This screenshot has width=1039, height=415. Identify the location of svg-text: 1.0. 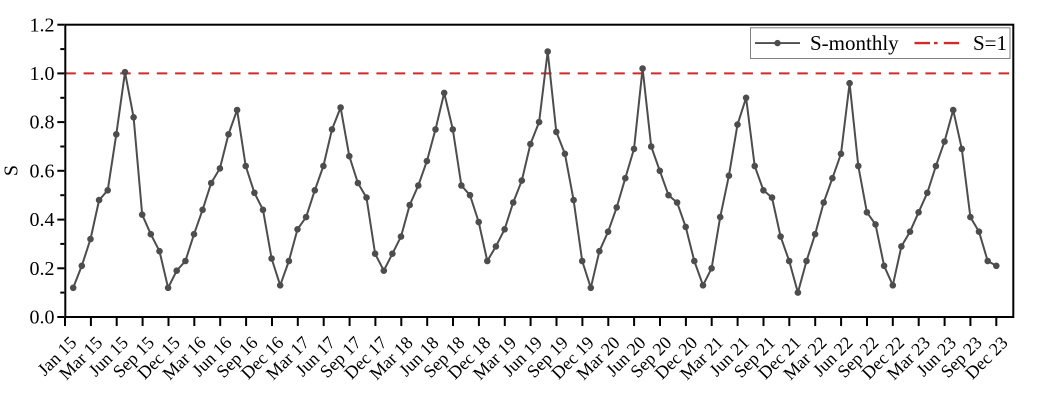
(42, 74).